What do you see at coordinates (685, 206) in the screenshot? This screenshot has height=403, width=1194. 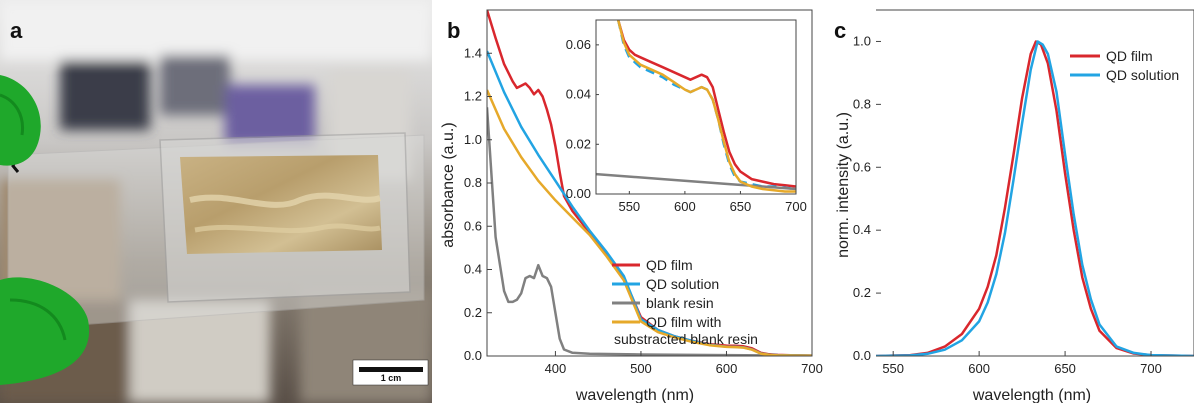 I see `b-inset-x-tick-label: 600` at bounding box center [685, 206].